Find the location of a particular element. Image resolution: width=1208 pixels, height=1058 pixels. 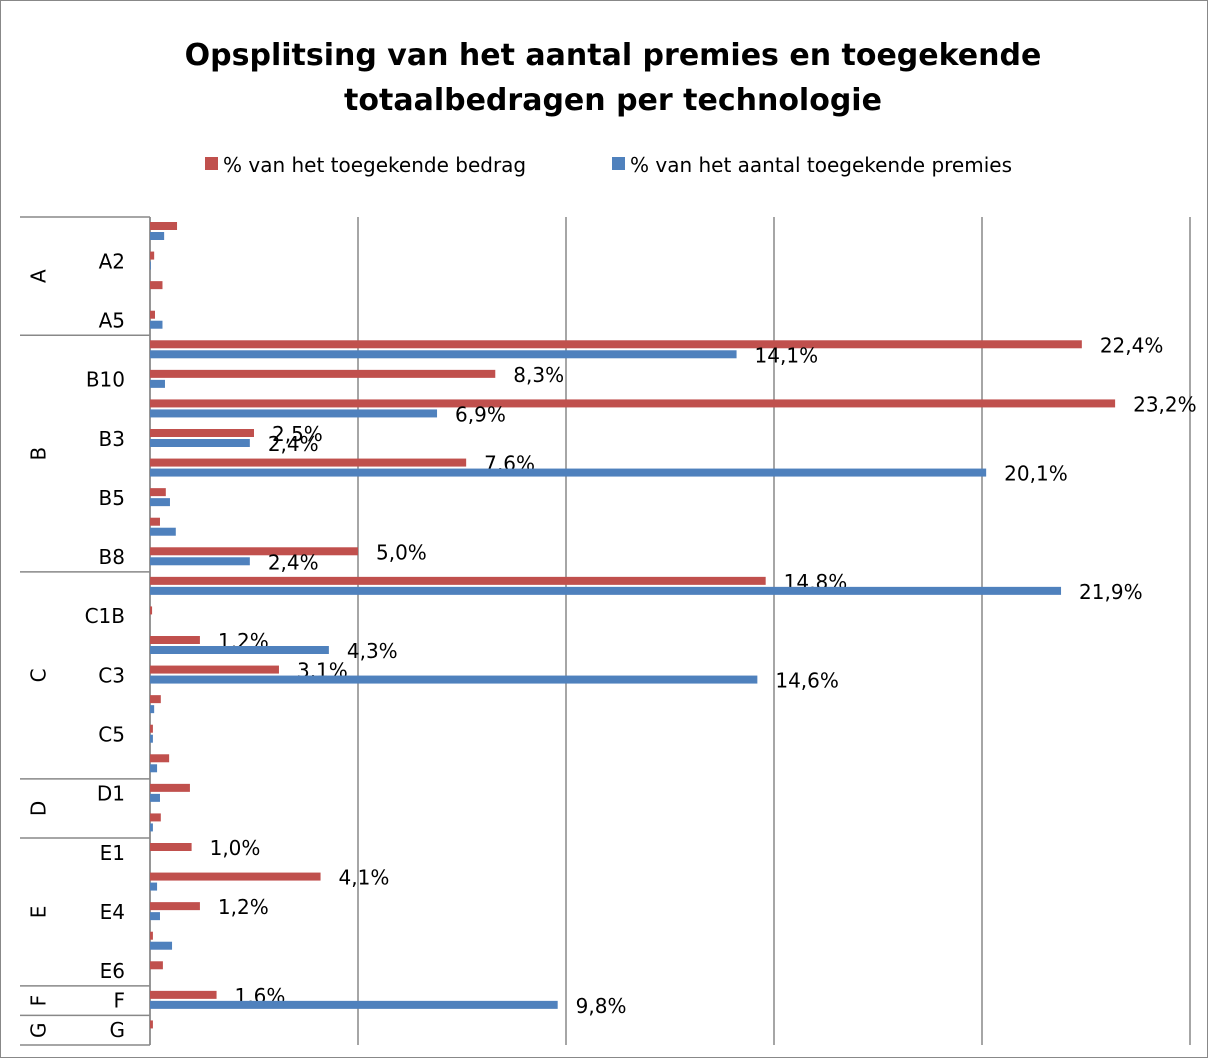

group-label: A is located at coordinates (39, 276).